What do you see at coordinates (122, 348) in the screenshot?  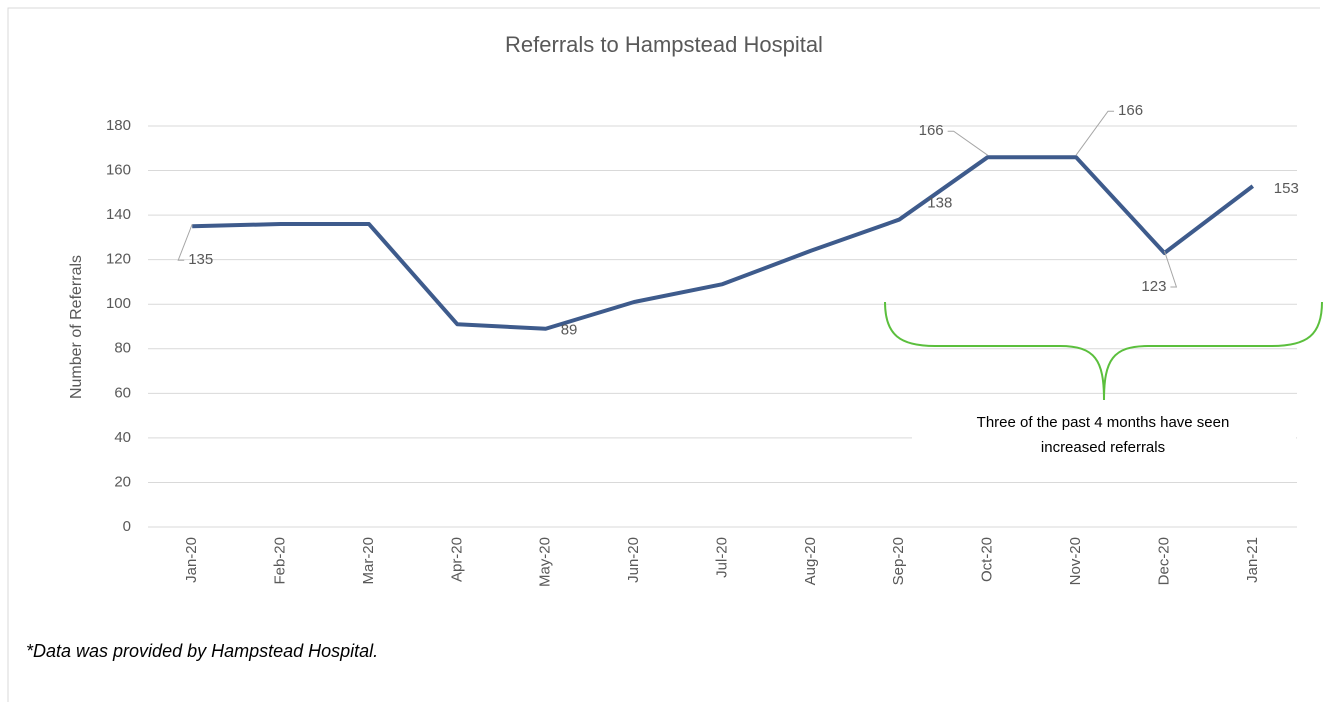 I see `y-tick-label: 80` at bounding box center [122, 348].